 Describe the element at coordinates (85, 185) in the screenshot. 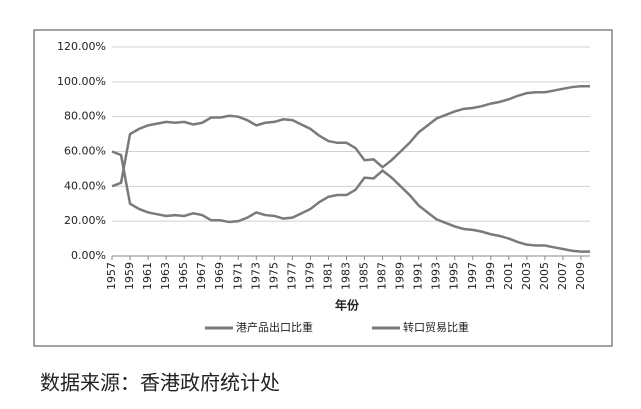

I see `y-tick-label: 40.00%` at that location.